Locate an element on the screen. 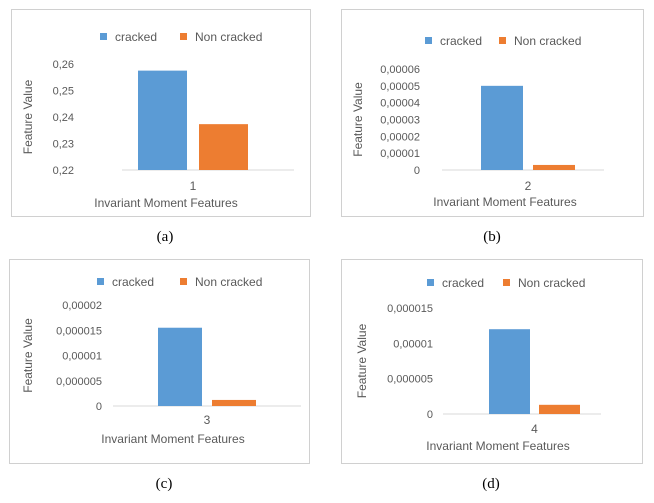  x-tick-label: 4 is located at coordinates (534, 429).